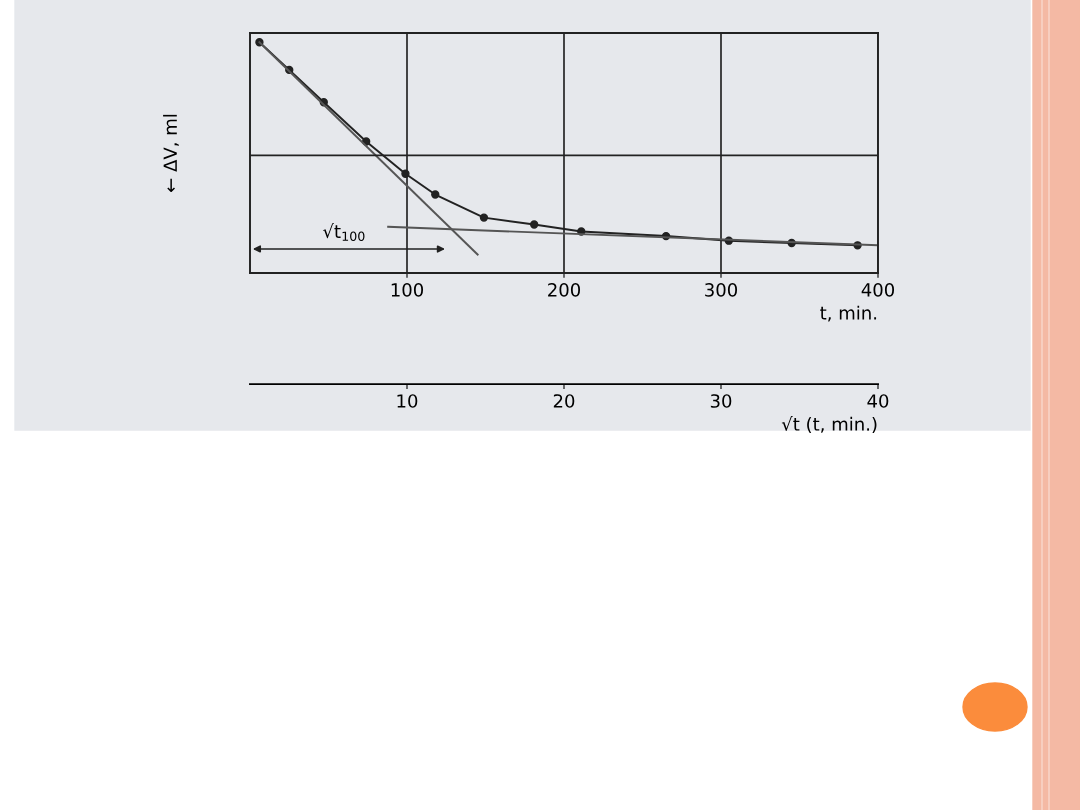  What do you see at coordinates (564, 290) in the screenshot?
I see `x-tick-label: 200` at bounding box center [564, 290].